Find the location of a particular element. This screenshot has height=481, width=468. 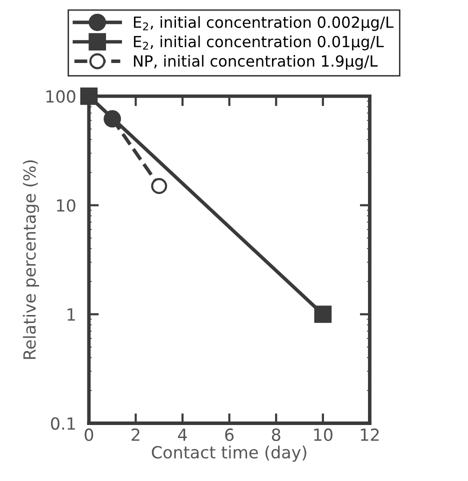

x-tick-label: 12 is located at coordinates (369, 434).